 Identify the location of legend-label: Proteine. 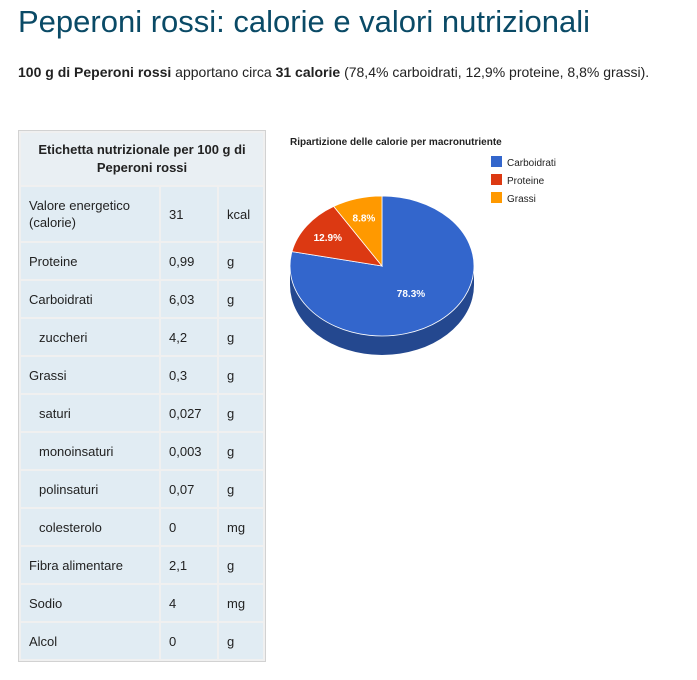
(526, 181).